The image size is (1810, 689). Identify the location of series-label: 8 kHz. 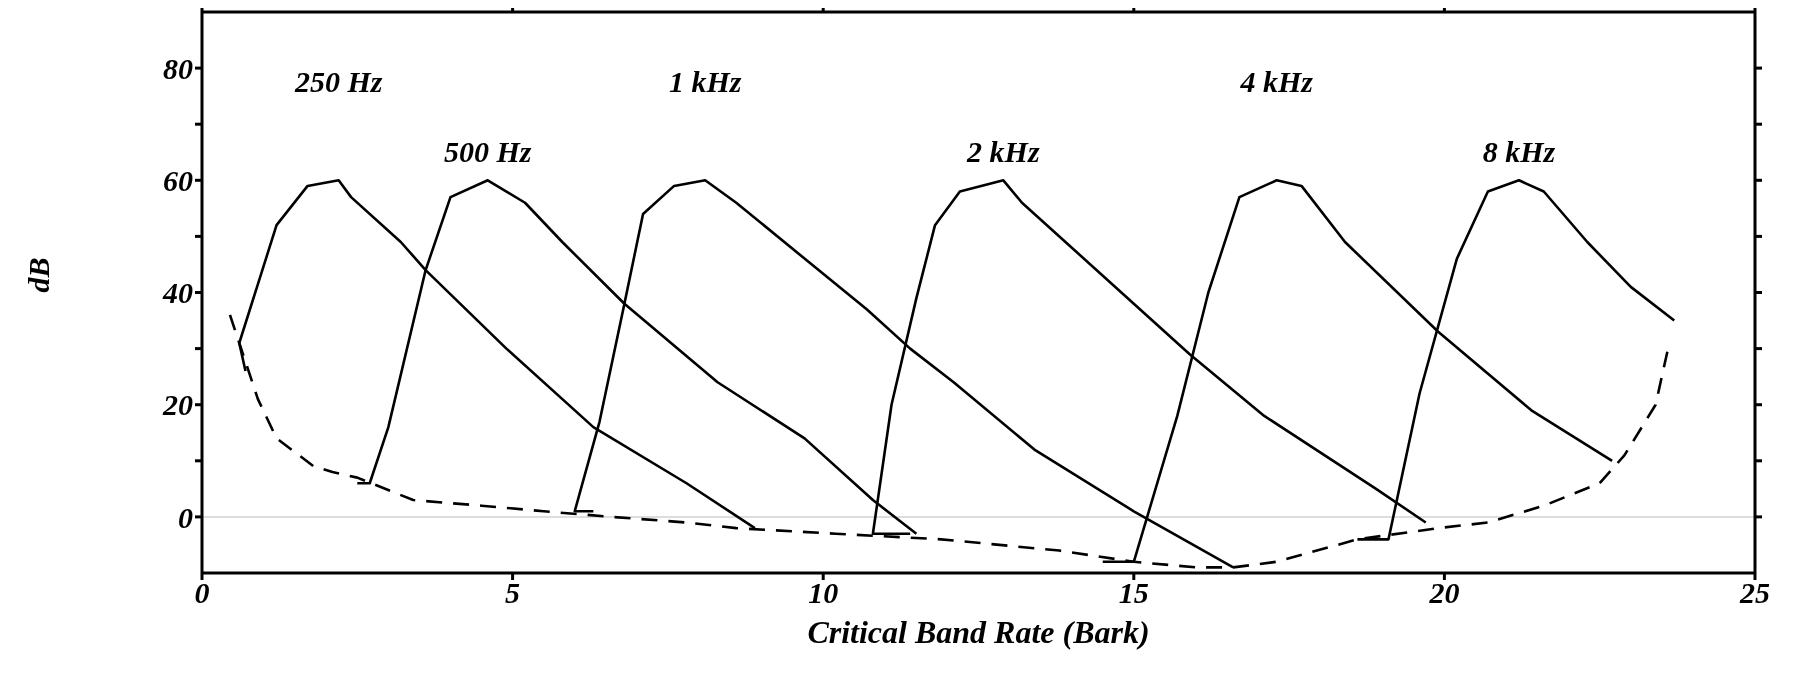
(1519, 152).